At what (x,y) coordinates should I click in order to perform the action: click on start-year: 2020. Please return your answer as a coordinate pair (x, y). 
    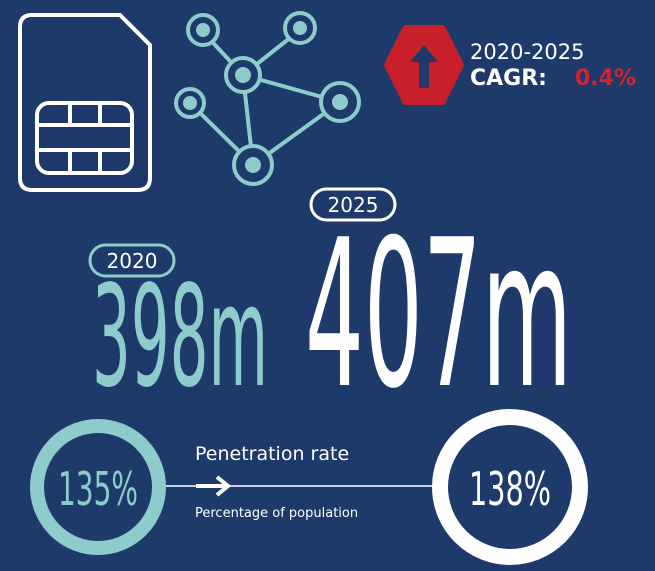
    Looking at the image, I should click on (132, 261).